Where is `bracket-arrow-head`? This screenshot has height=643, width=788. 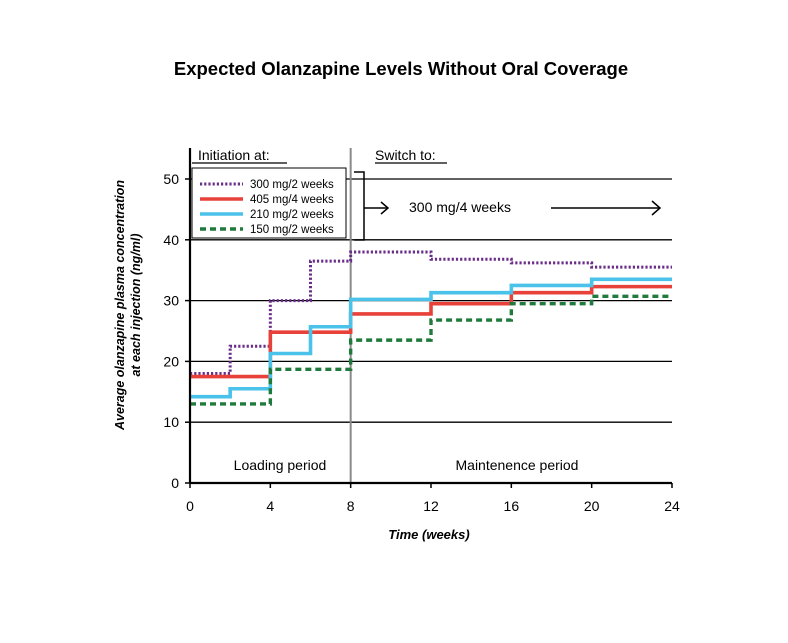
bracket-arrow-head is located at coordinates (385, 208).